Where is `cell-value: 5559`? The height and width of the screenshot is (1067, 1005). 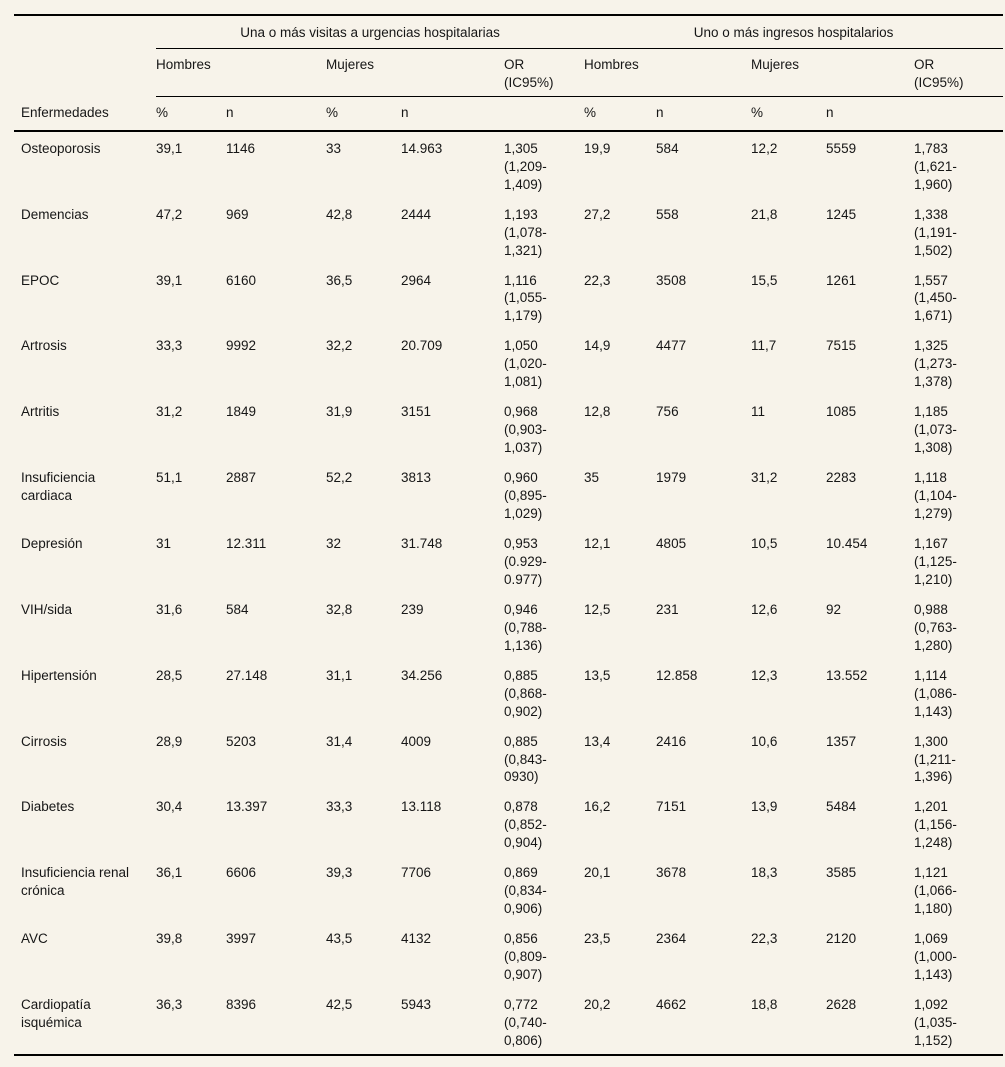 cell-value: 5559 is located at coordinates (841, 148).